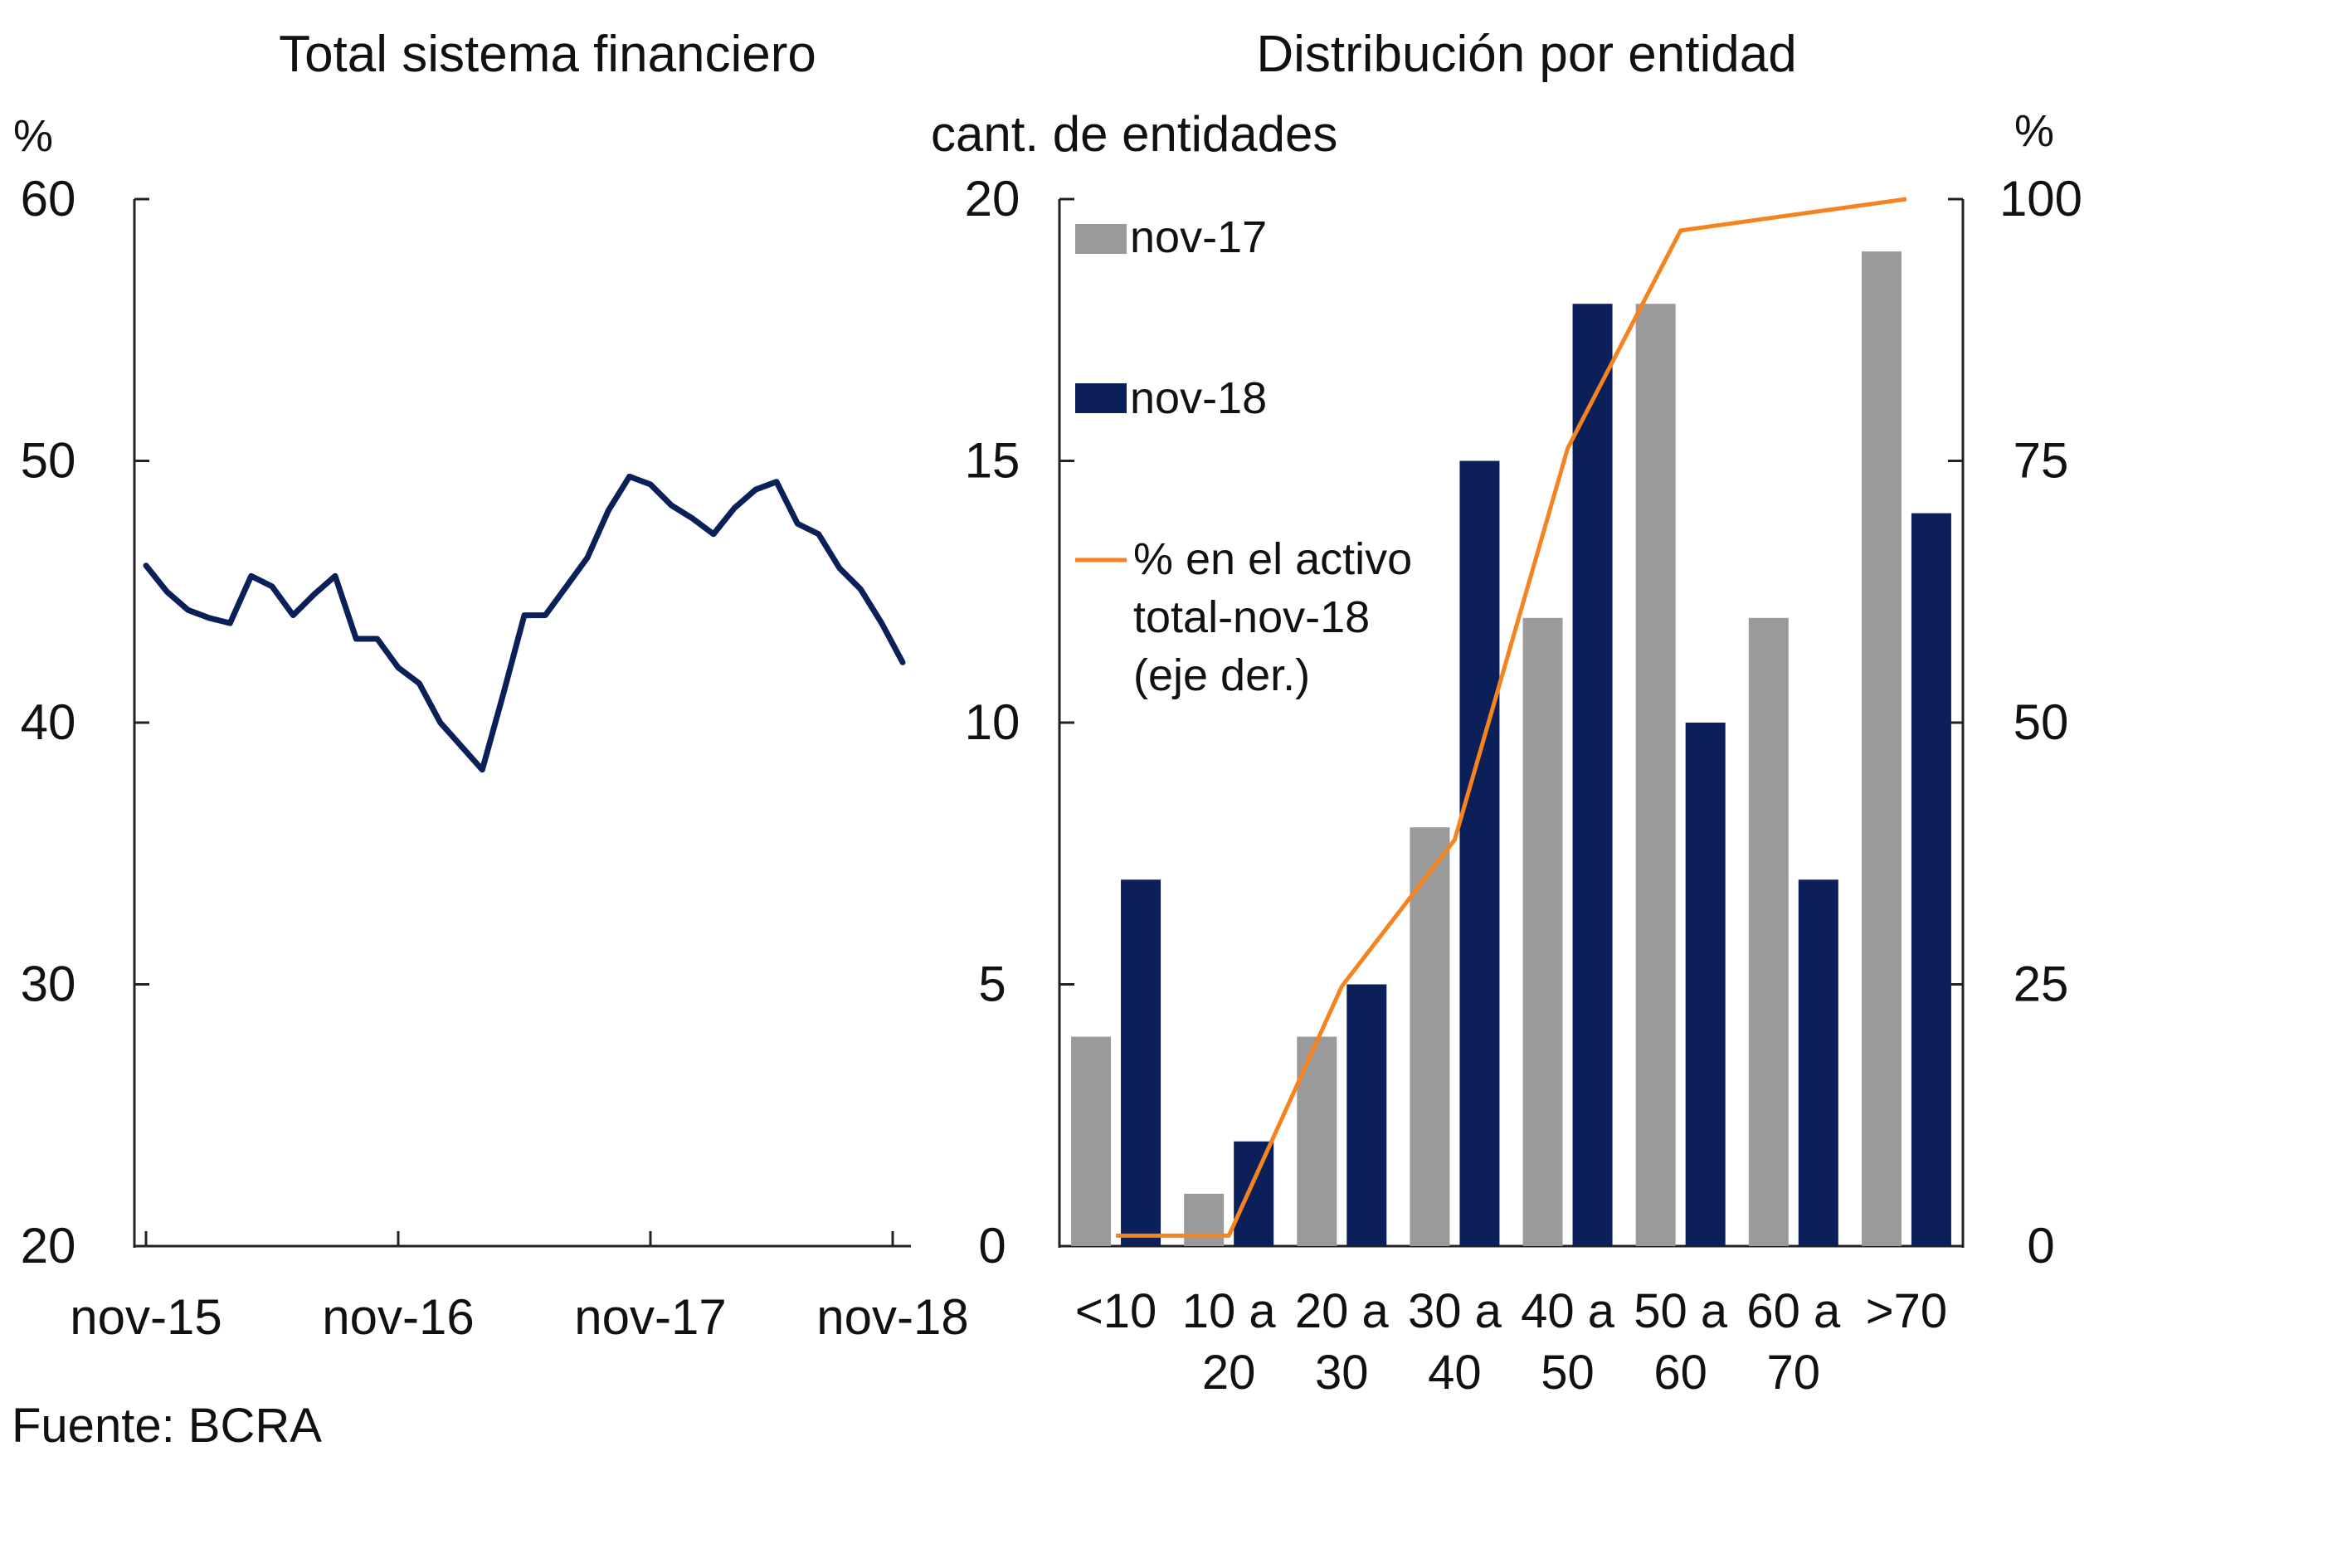 This screenshot has width=2352, height=1568. Describe the element at coordinates (48, 1245) in the screenshot. I see `left-y-tick-label: 20` at that location.